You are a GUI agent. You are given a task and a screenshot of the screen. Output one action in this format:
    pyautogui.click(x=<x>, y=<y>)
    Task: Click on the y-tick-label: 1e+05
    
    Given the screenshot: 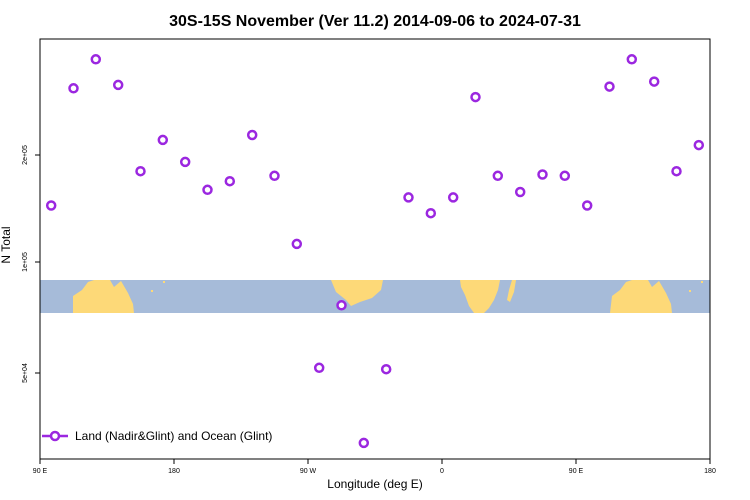 What is the action you would take?
    pyautogui.click(x=25, y=262)
    